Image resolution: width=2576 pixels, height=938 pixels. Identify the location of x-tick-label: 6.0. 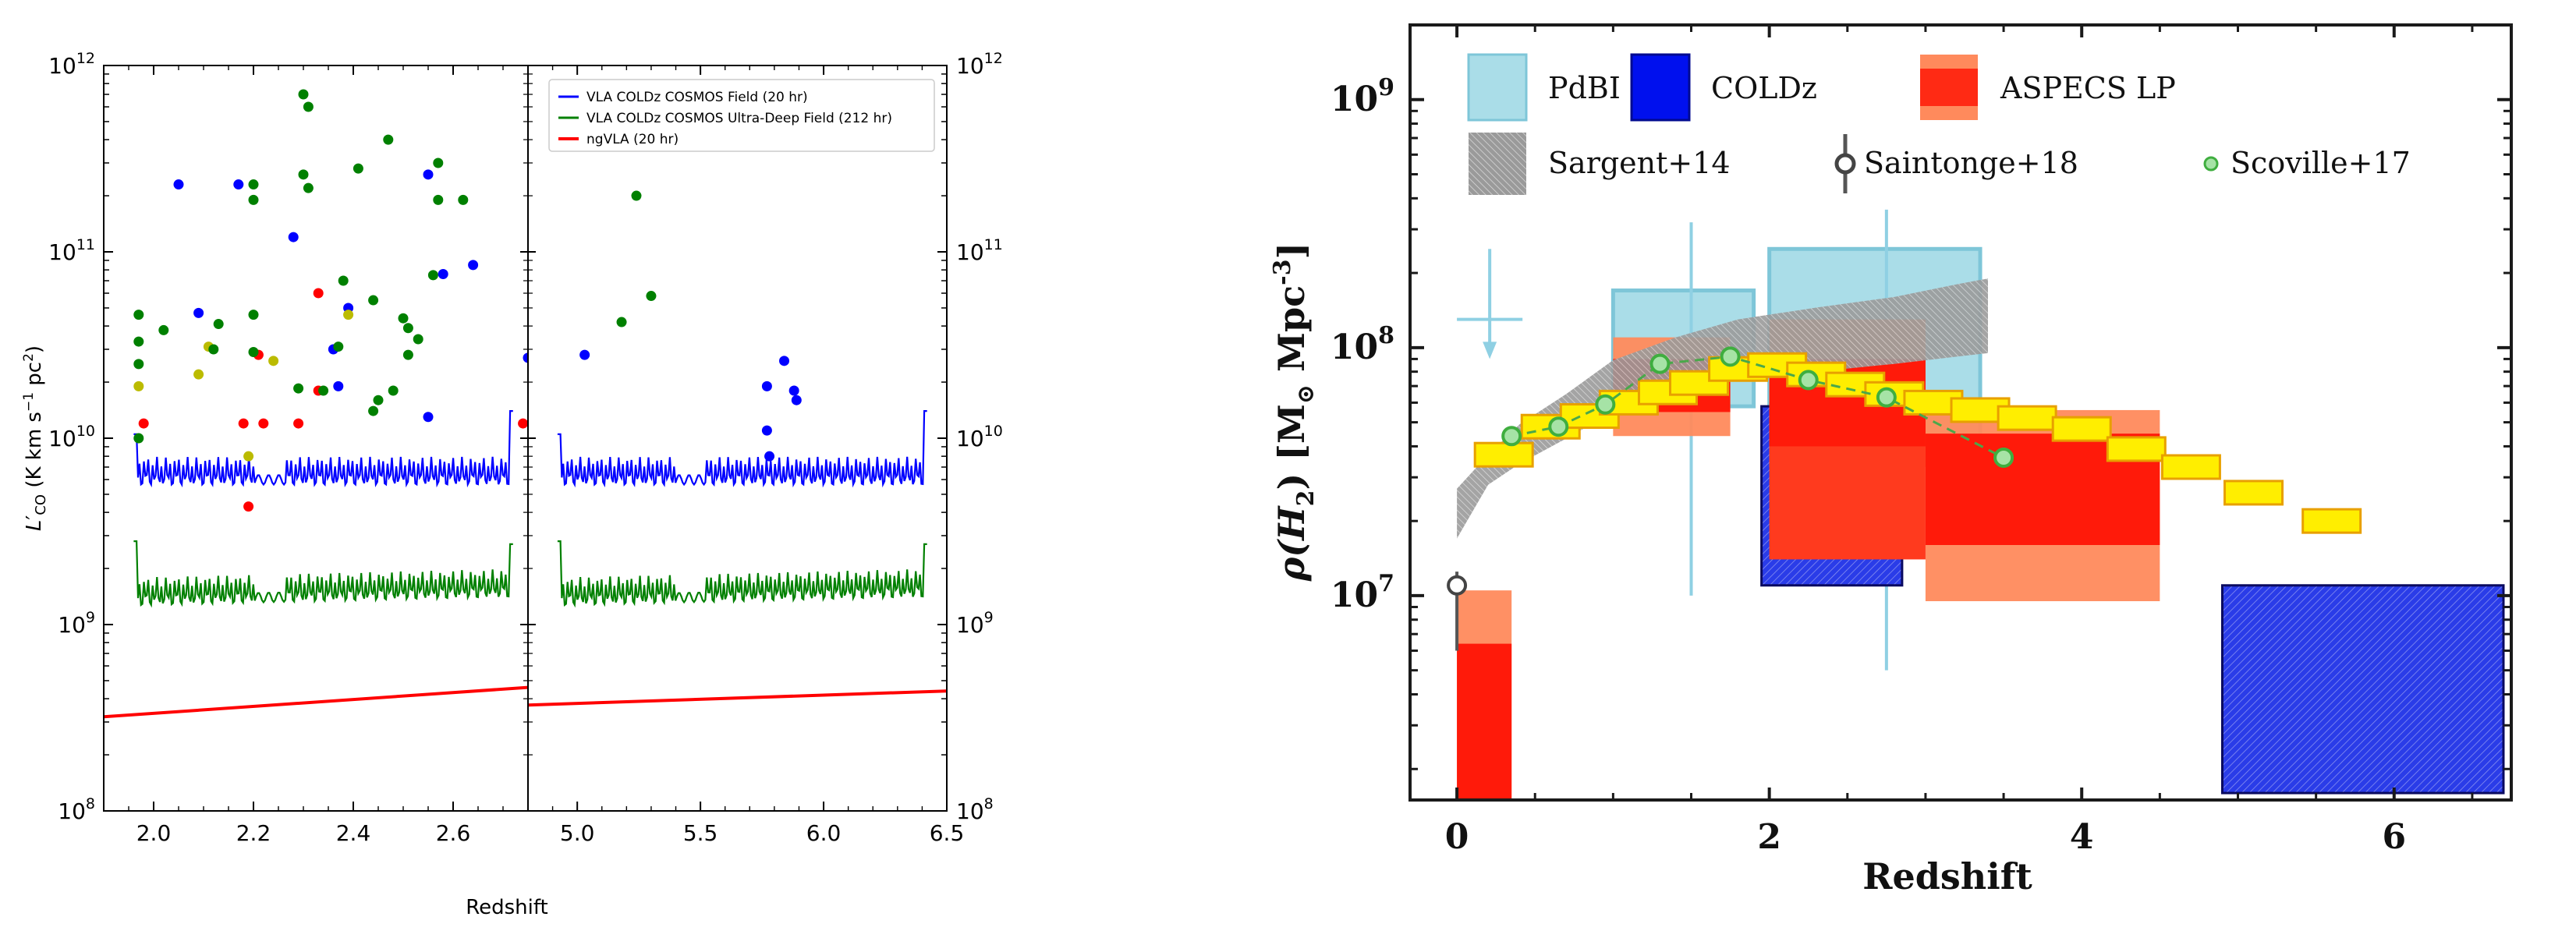
(824, 833).